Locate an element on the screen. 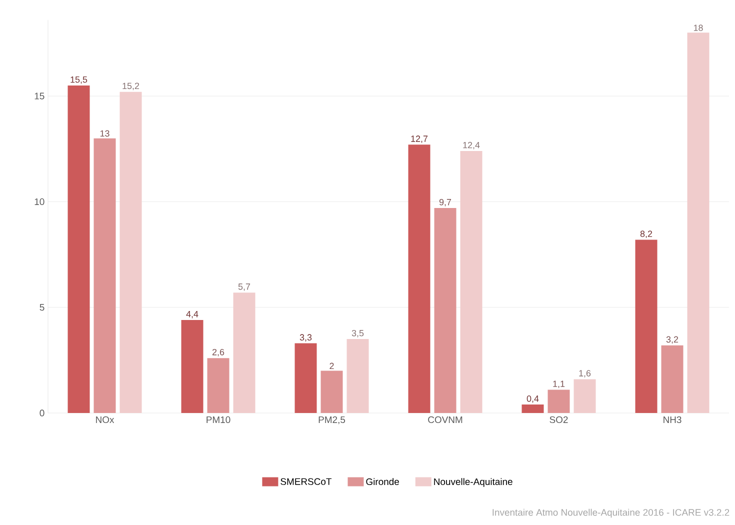 Image resolution: width=735 pixels, height=525 pixels. data-label: 18 is located at coordinates (698, 27).